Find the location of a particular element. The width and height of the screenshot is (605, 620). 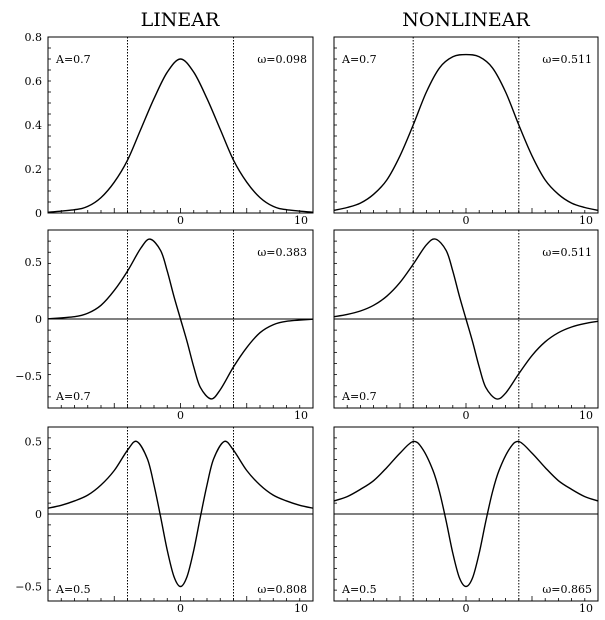

column-title-linear: LINEAR is located at coordinates (180, 20).